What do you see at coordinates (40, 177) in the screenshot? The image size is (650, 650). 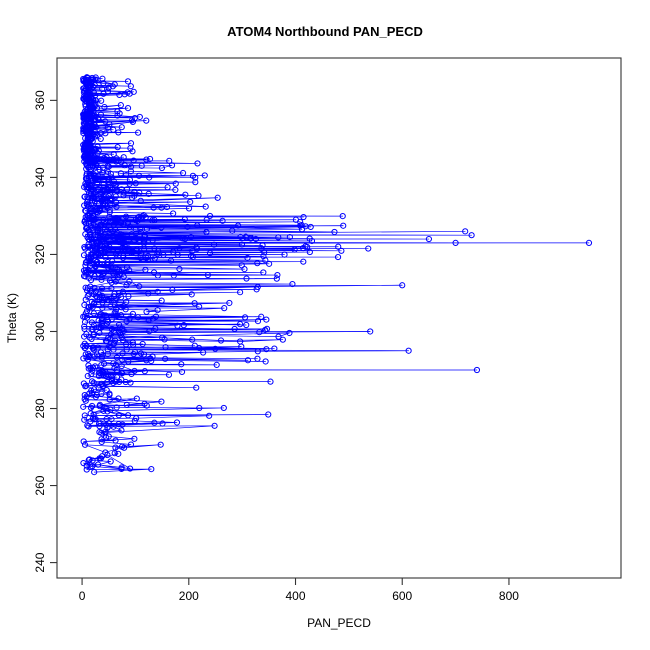 I see `y-tick-label: 340` at bounding box center [40, 177].